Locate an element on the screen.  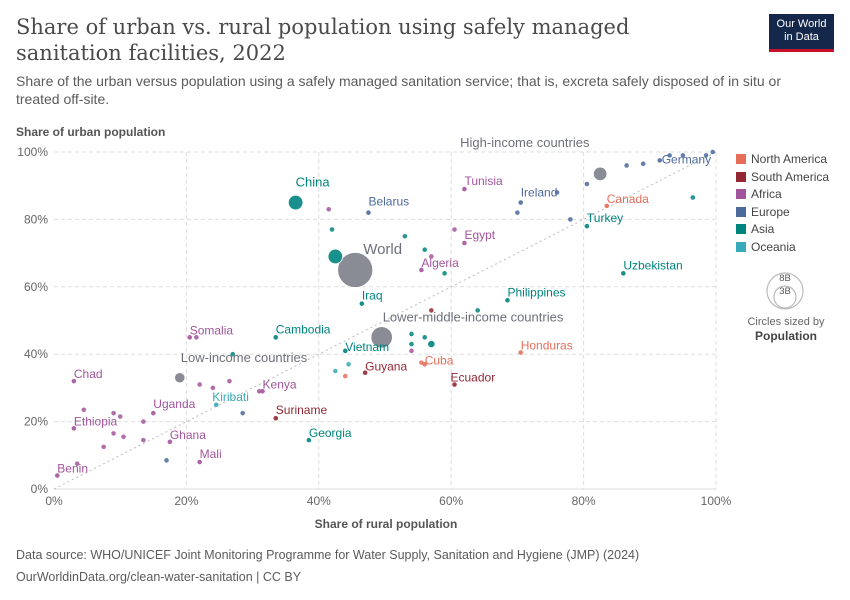
point-label: Canada is located at coordinates (628, 199).